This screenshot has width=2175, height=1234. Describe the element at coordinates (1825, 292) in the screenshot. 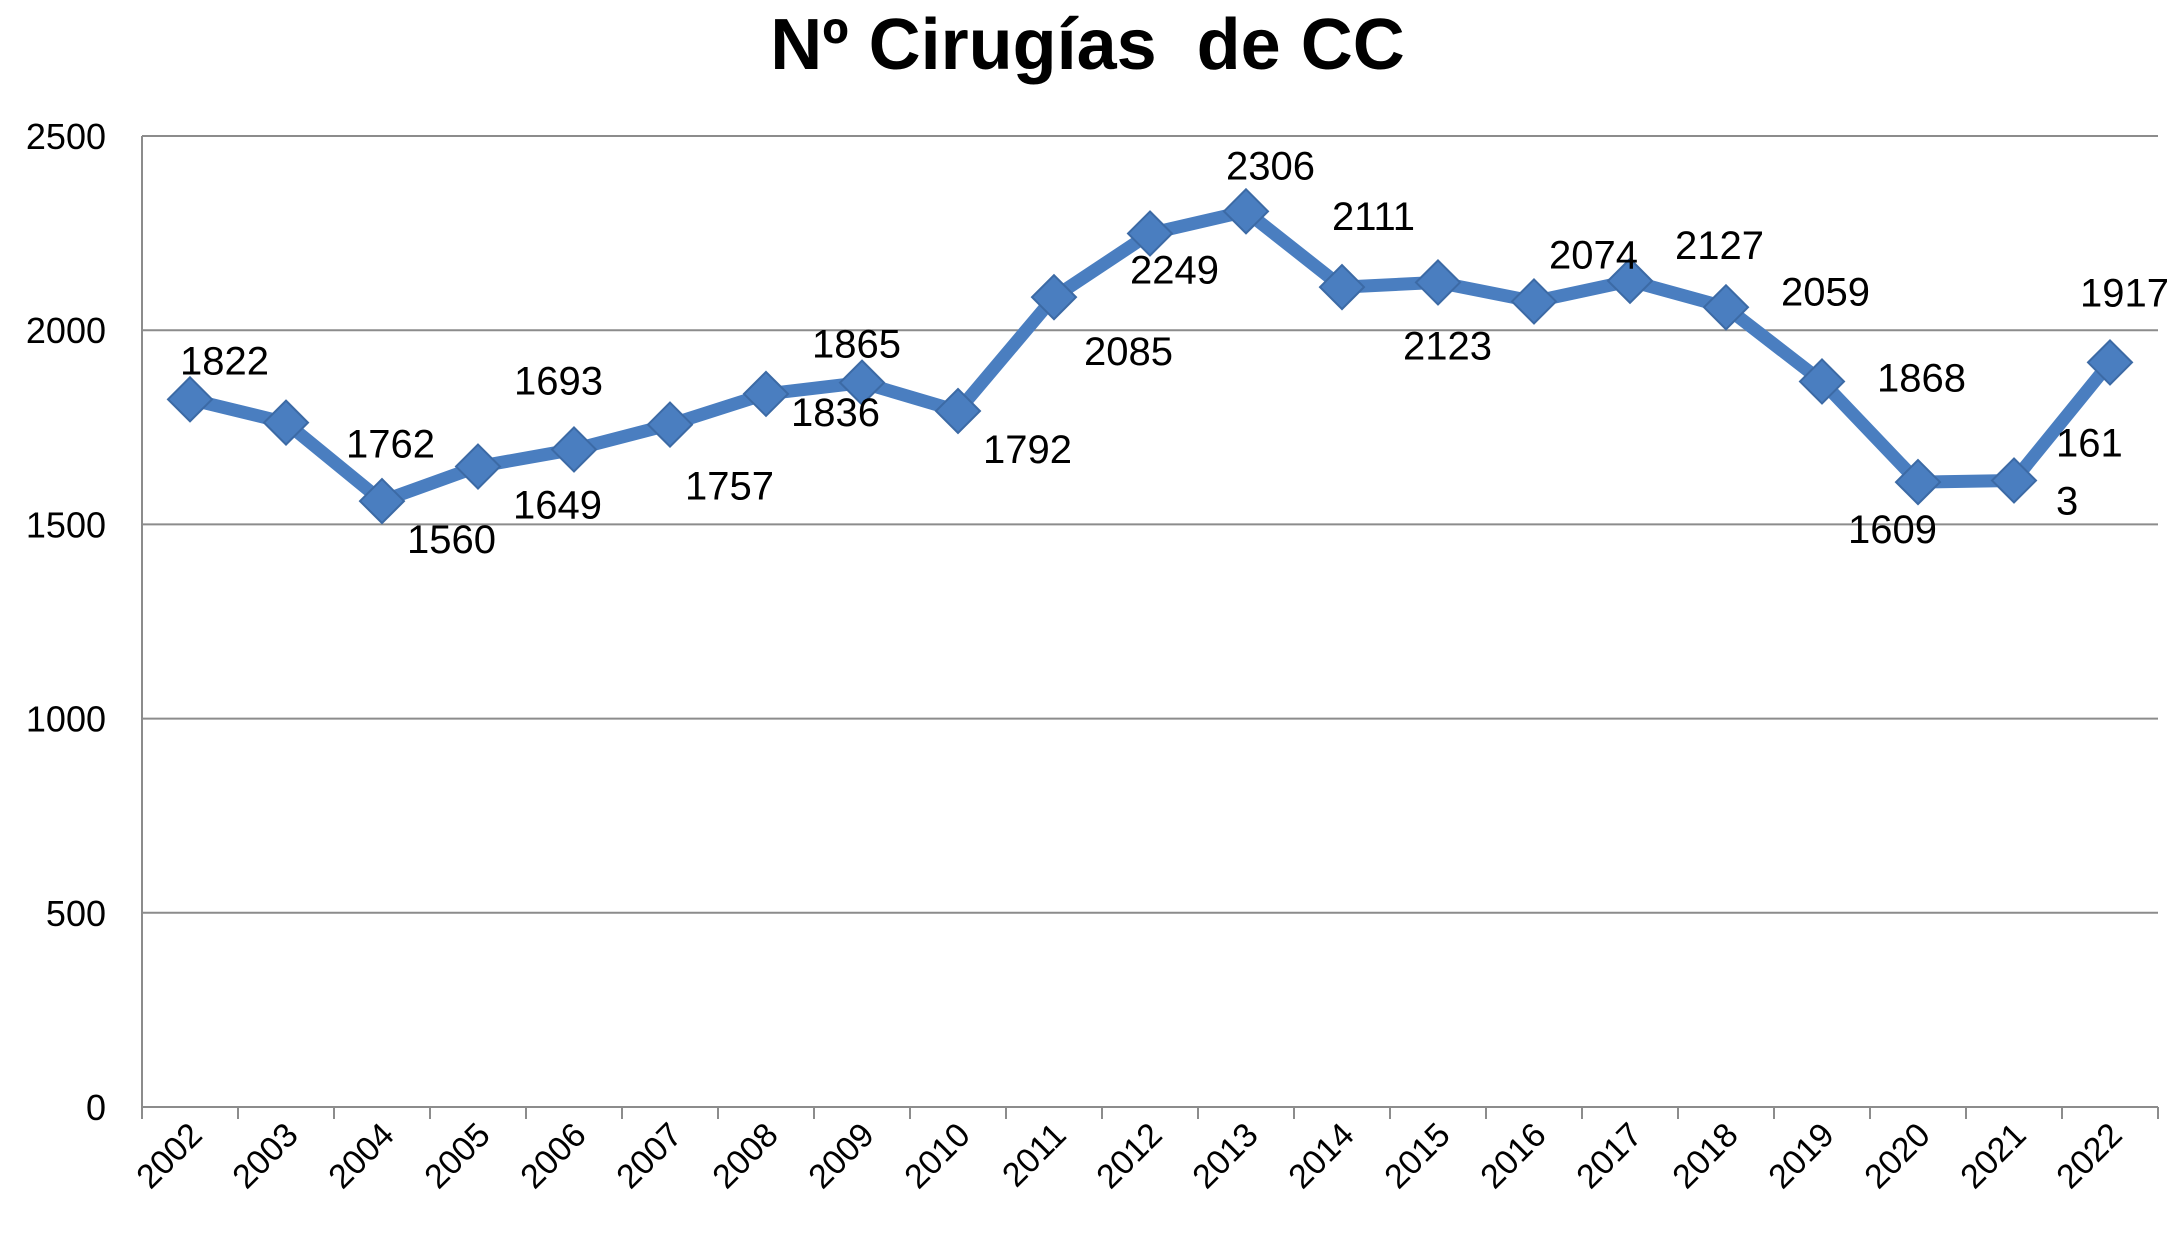

I see `data-label: 2059` at that location.